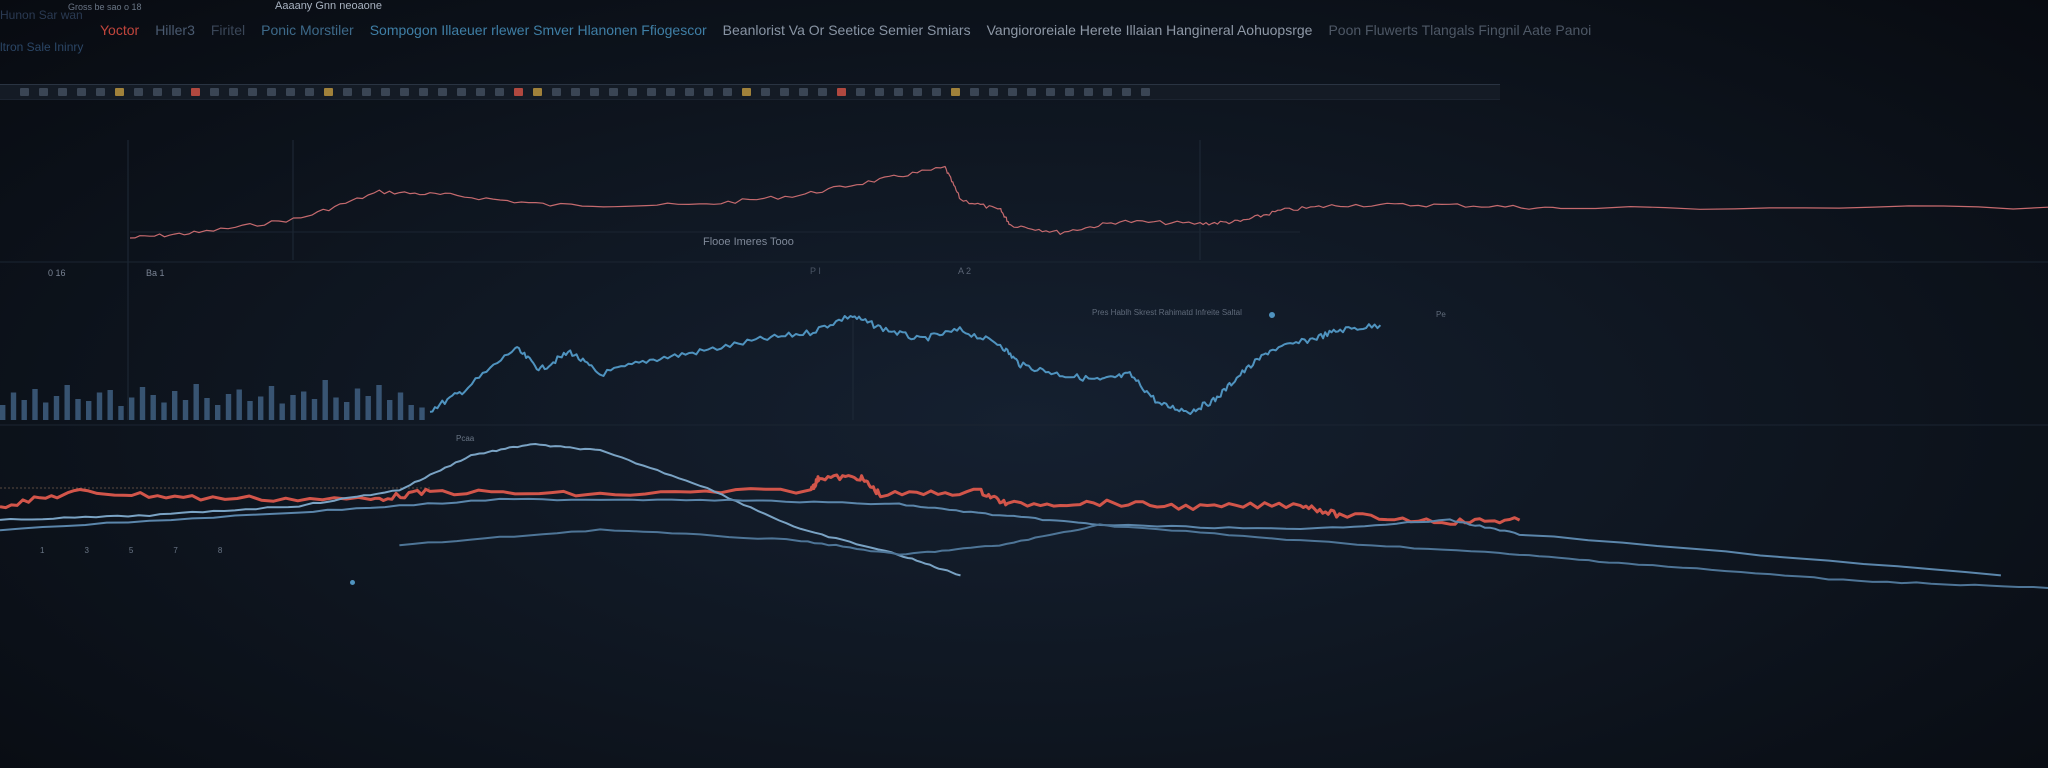 This screenshot has width=2048, height=768. Describe the element at coordinates (905, 365) in the screenshot. I see `line-series-mid-blue` at that location.